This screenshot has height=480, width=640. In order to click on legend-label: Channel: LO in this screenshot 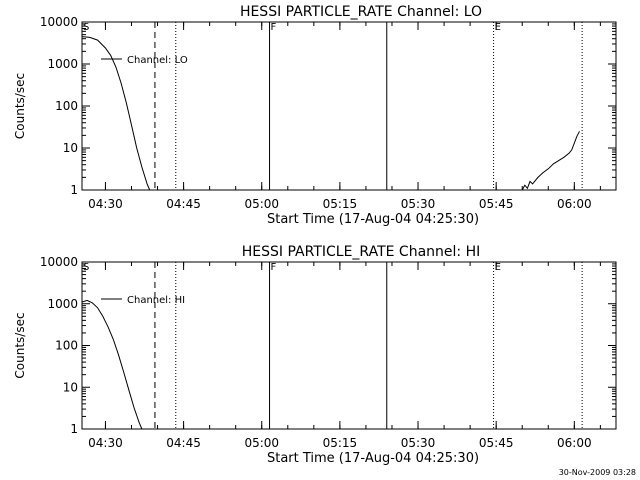, I will do `click(157, 60)`.